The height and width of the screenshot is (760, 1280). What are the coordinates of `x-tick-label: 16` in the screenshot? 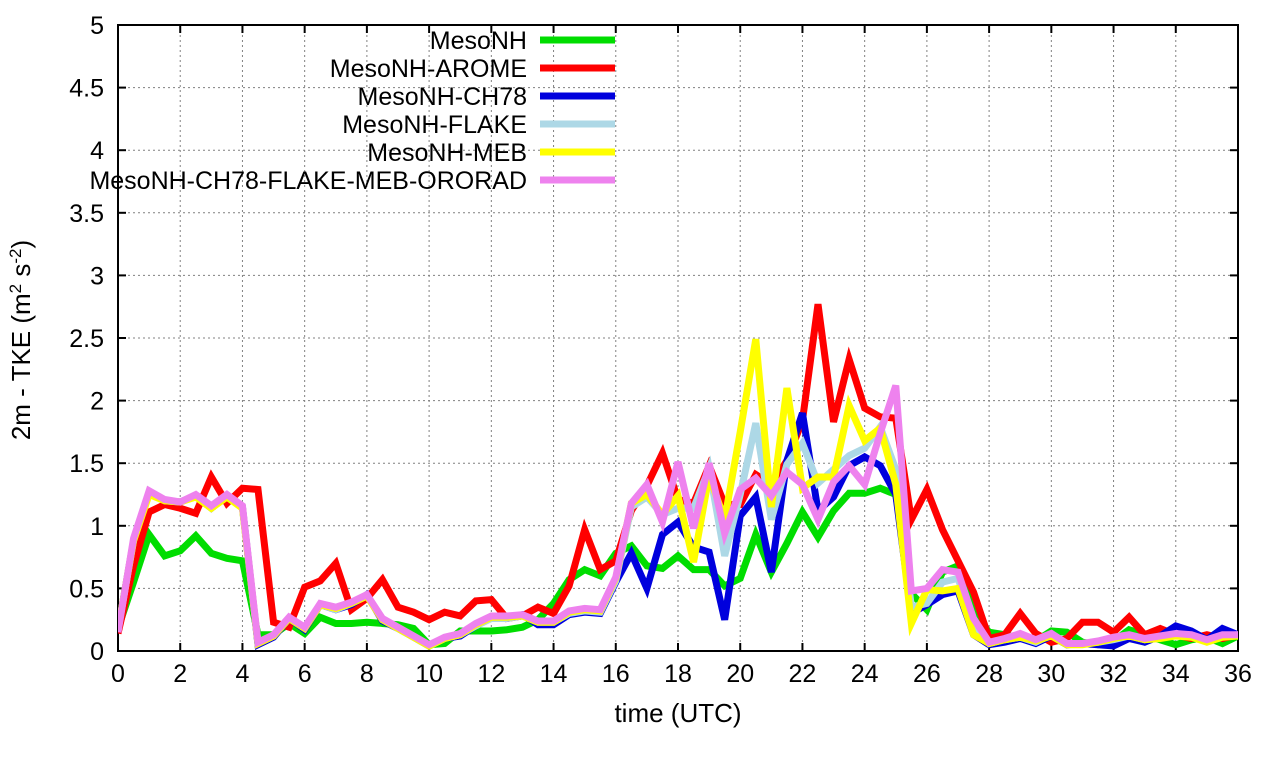 It's located at (616, 674).